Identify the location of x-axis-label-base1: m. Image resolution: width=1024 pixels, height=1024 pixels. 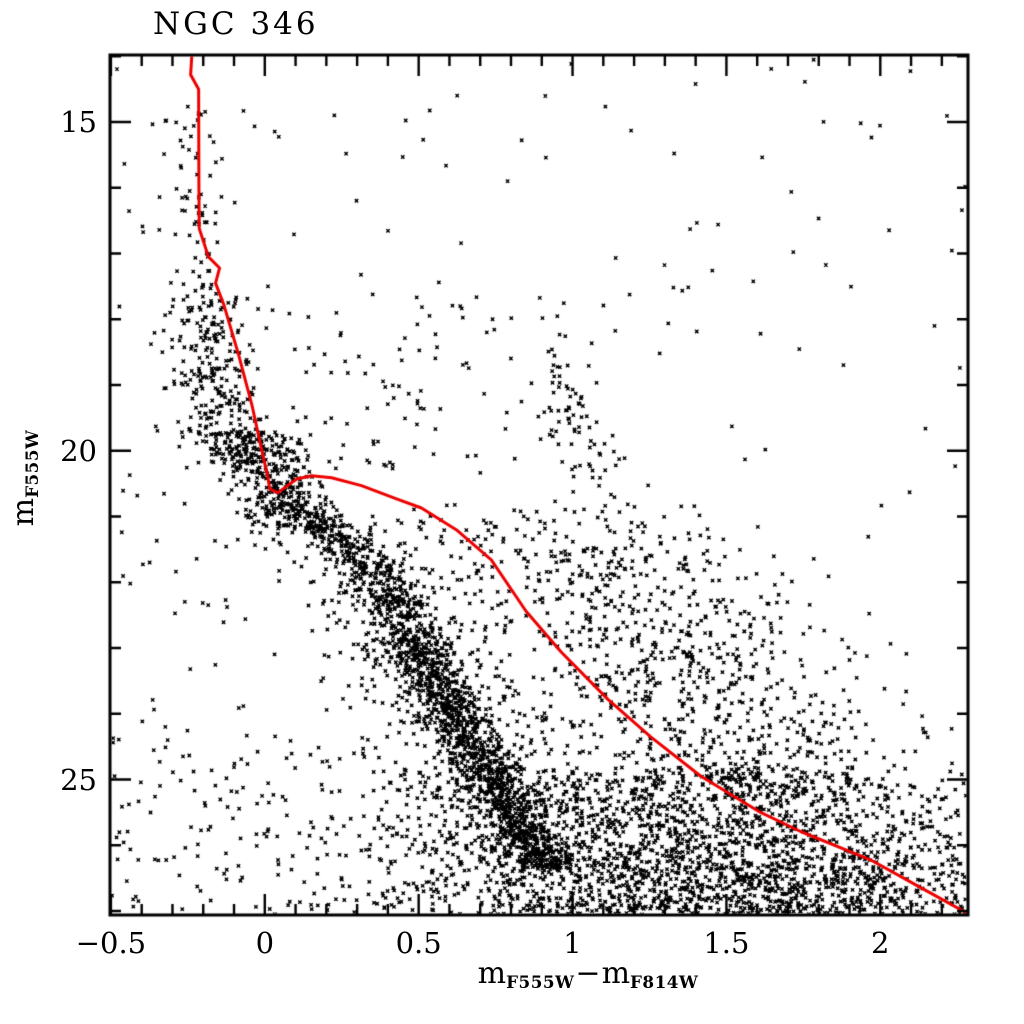
(492, 974).